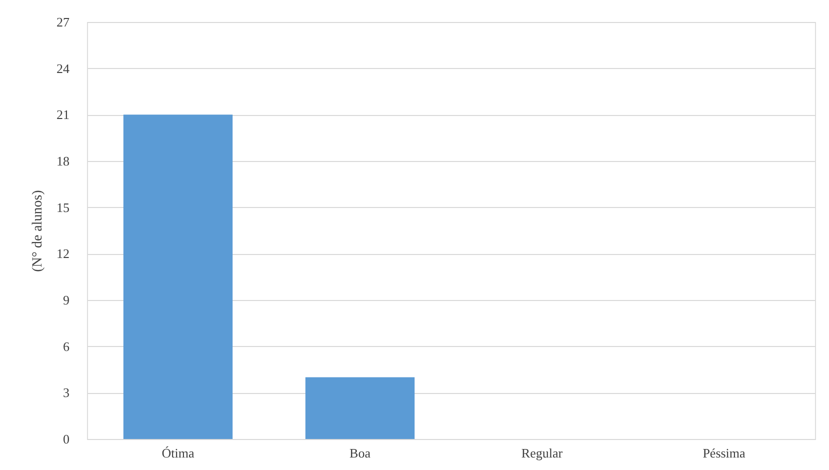 This screenshot has width=829, height=470. What do you see at coordinates (38, 231) in the screenshot?
I see `y-axis-title: (N° de alunos)` at bounding box center [38, 231].